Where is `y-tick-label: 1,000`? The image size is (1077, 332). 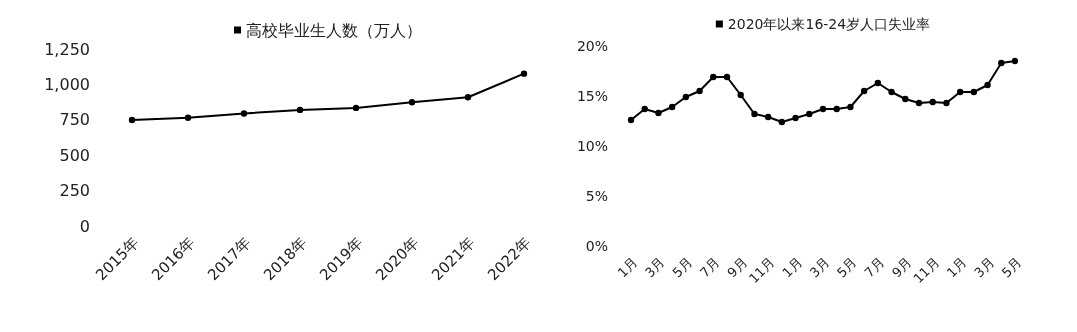 y-tick-label: 1,000 is located at coordinates (67, 84).